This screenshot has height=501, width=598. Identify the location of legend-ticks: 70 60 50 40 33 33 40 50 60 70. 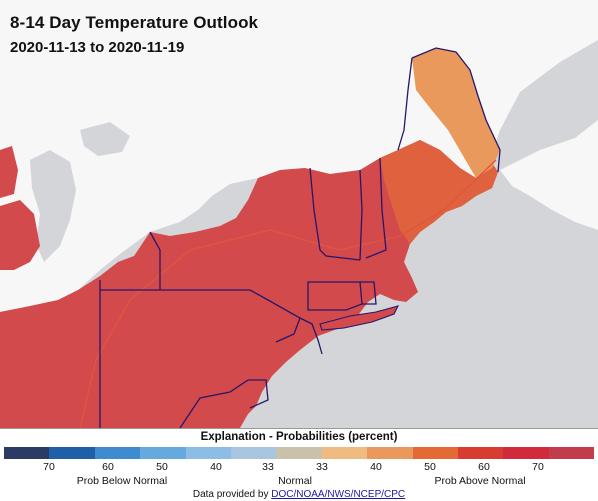
(299, 468).